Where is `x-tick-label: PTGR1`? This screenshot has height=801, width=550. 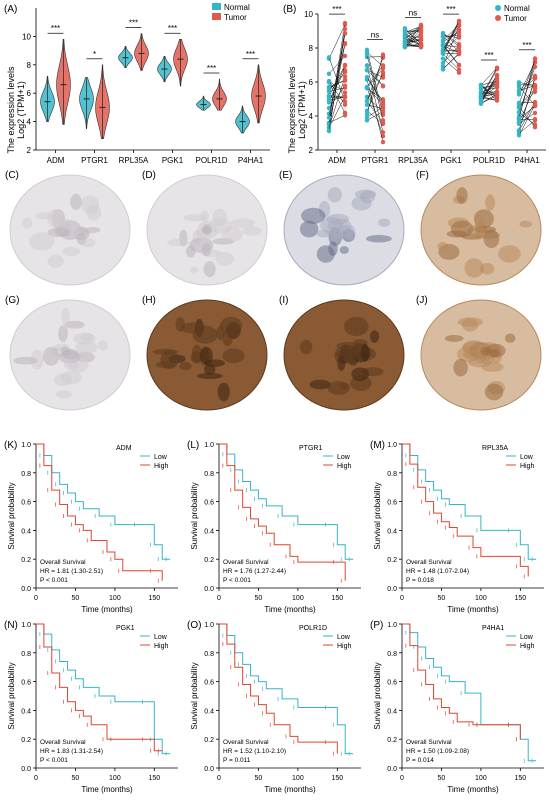
x-tick-label: PTGR1 is located at coordinates (94, 160).